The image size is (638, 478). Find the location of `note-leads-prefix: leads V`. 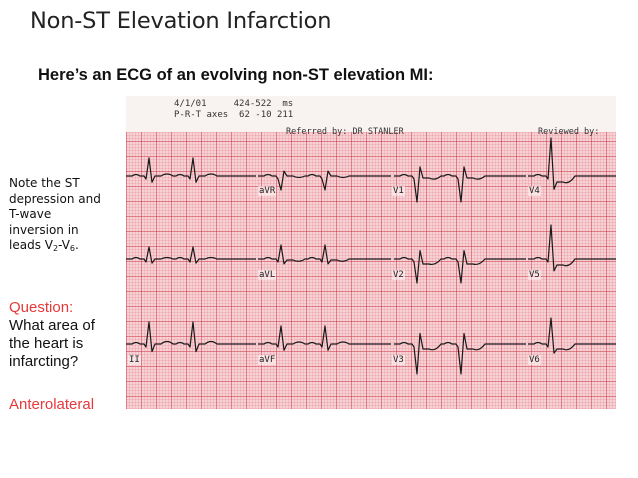

note-leads-prefix: leads V is located at coordinates (31, 245).